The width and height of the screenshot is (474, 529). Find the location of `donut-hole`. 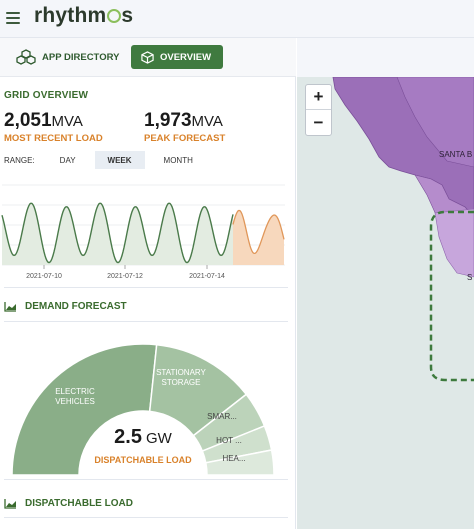

donut-hole is located at coordinates (143, 443).